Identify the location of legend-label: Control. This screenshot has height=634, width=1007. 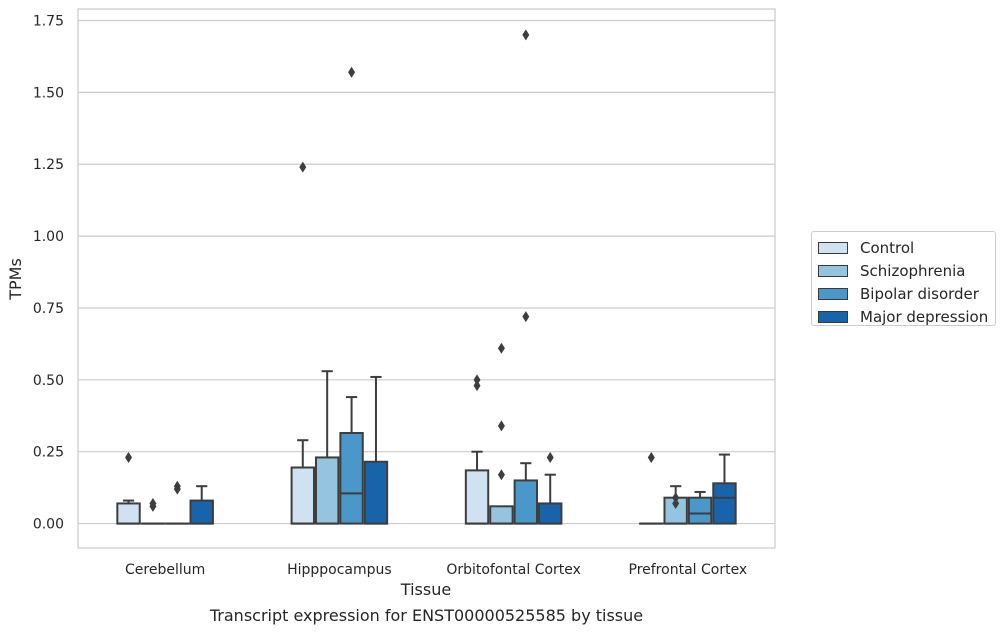
(887, 247).